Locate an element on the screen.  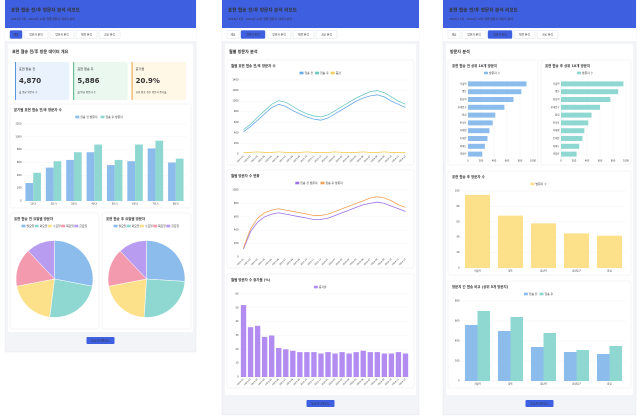
y-tick-label: 200 is located at coordinates (236, 243).